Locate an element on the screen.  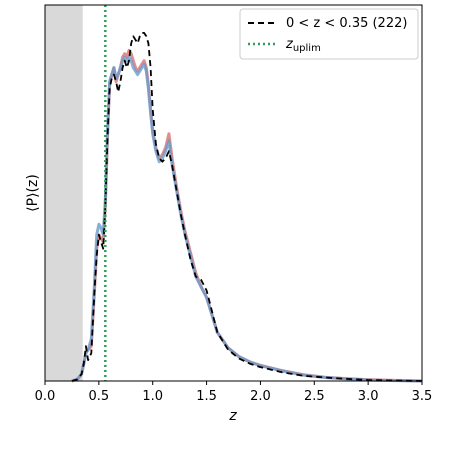
x-tick-label: 0.5 is located at coordinates (99, 396).